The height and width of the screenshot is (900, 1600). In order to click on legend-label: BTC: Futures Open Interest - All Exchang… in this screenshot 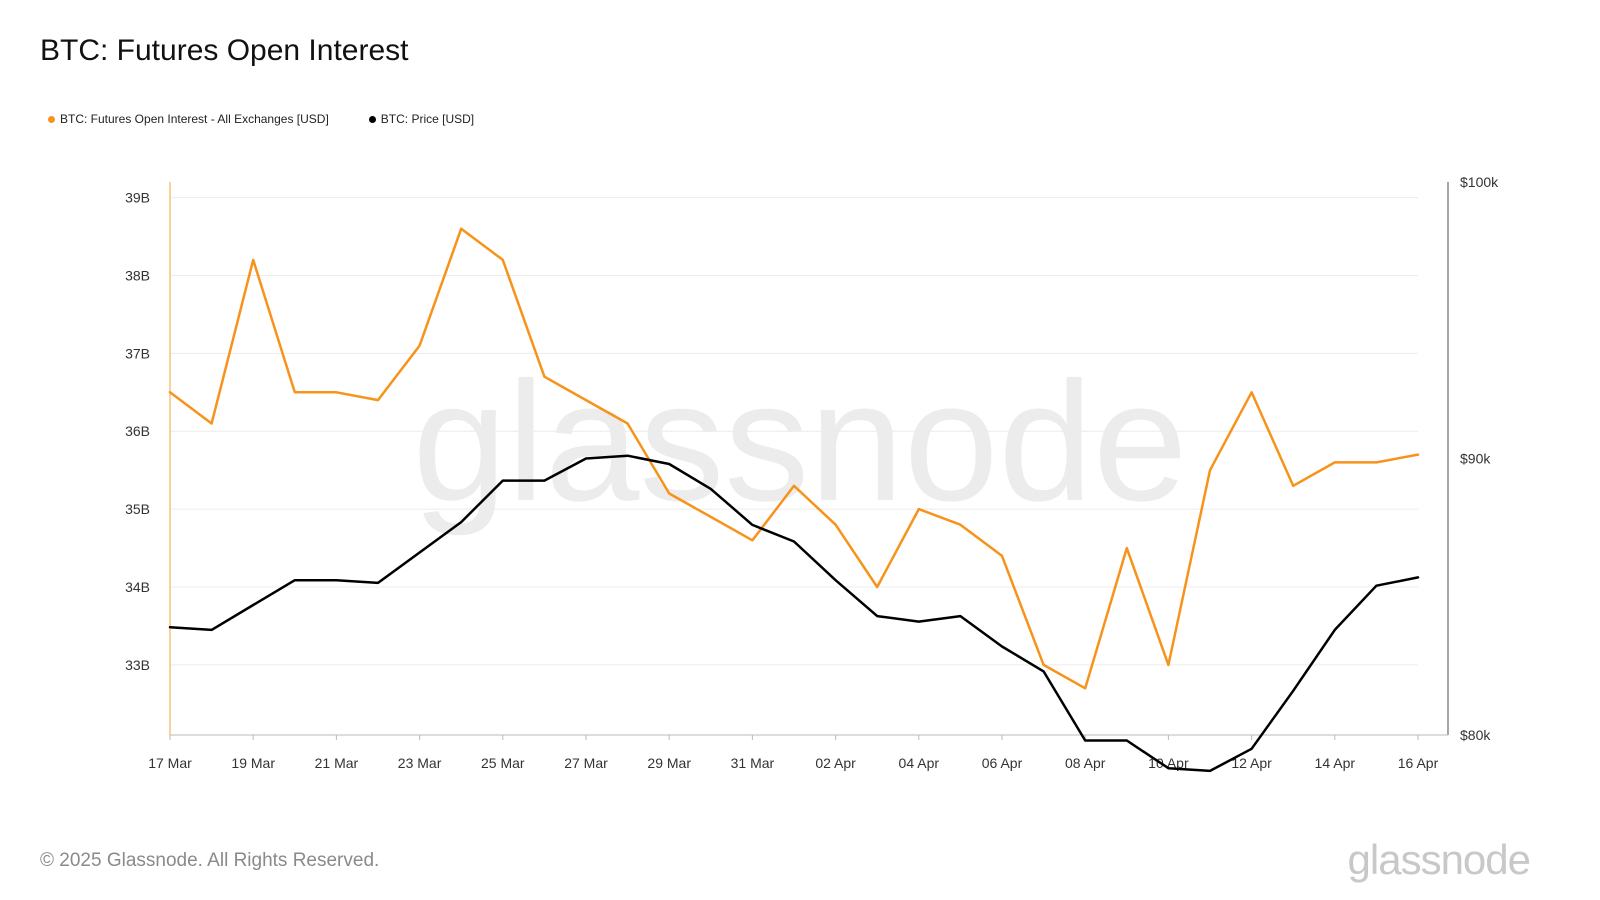, I will do `click(194, 119)`.